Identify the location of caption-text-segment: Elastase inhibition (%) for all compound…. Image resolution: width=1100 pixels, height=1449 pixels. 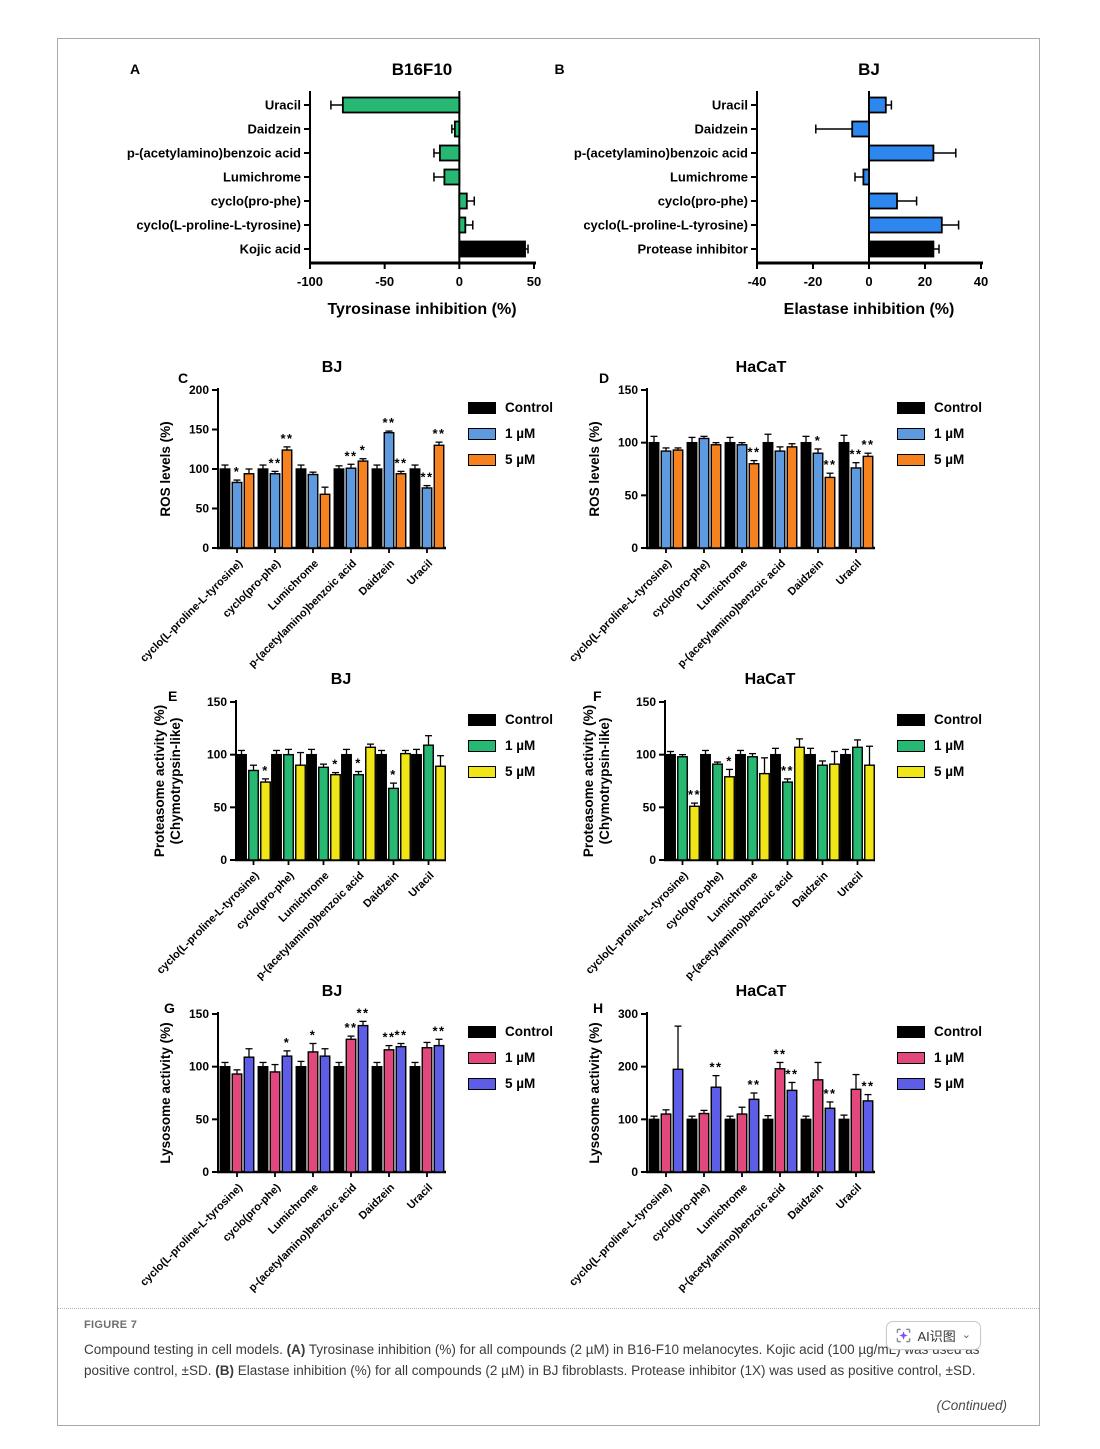
(604, 1370).